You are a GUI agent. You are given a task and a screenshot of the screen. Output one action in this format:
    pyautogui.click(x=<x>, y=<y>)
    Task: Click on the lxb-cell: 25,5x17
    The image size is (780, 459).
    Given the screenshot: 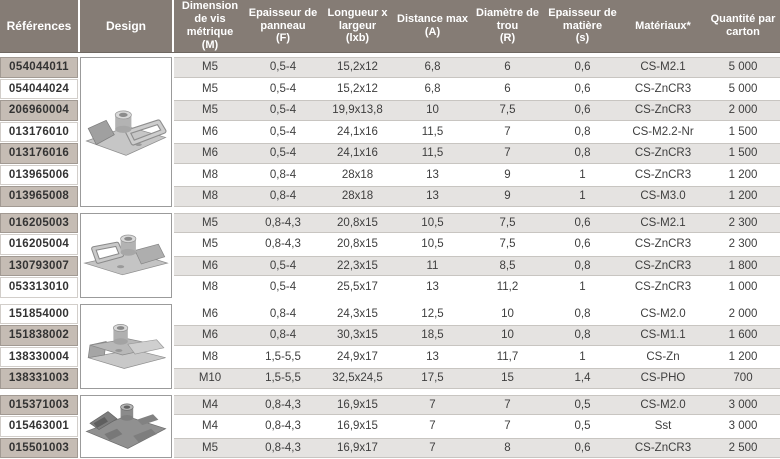 What is the action you would take?
    pyautogui.click(x=357, y=287)
    